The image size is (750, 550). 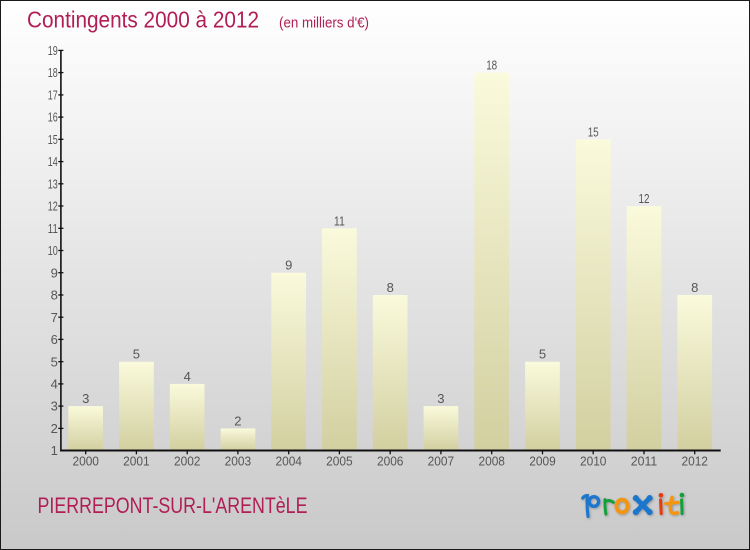 What do you see at coordinates (53, 117) in the screenshot?
I see `svg-text: 16` at bounding box center [53, 117].